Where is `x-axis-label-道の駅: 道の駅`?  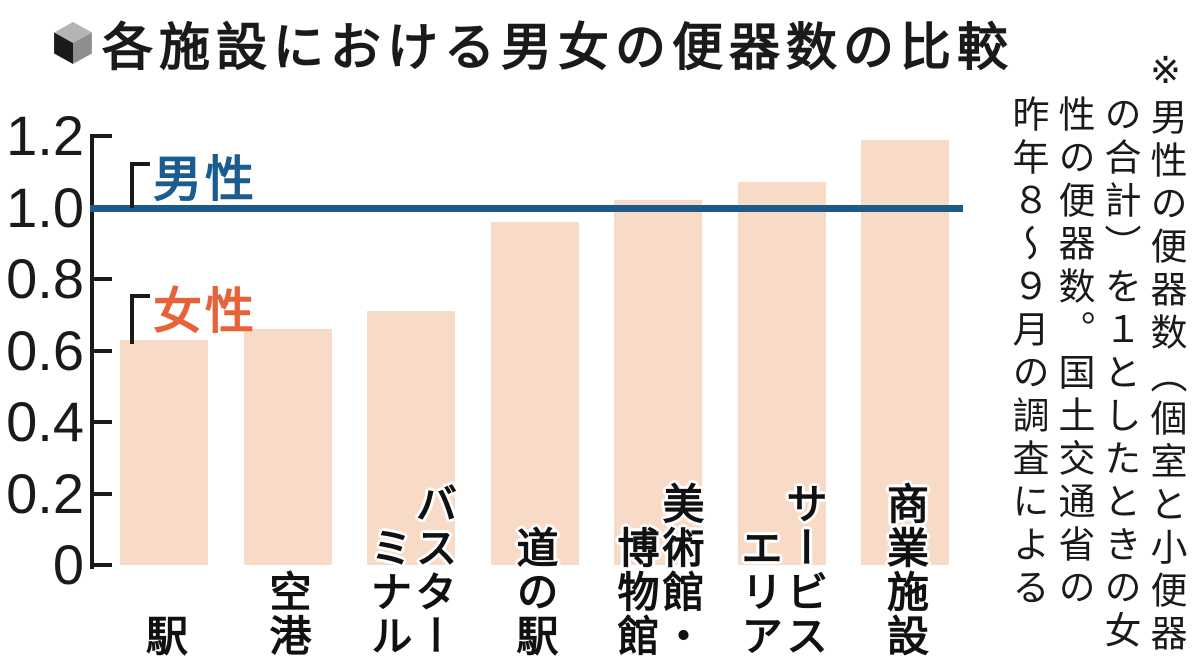 x-axis-label-道の駅: 道の駅 is located at coordinates (534, 592).